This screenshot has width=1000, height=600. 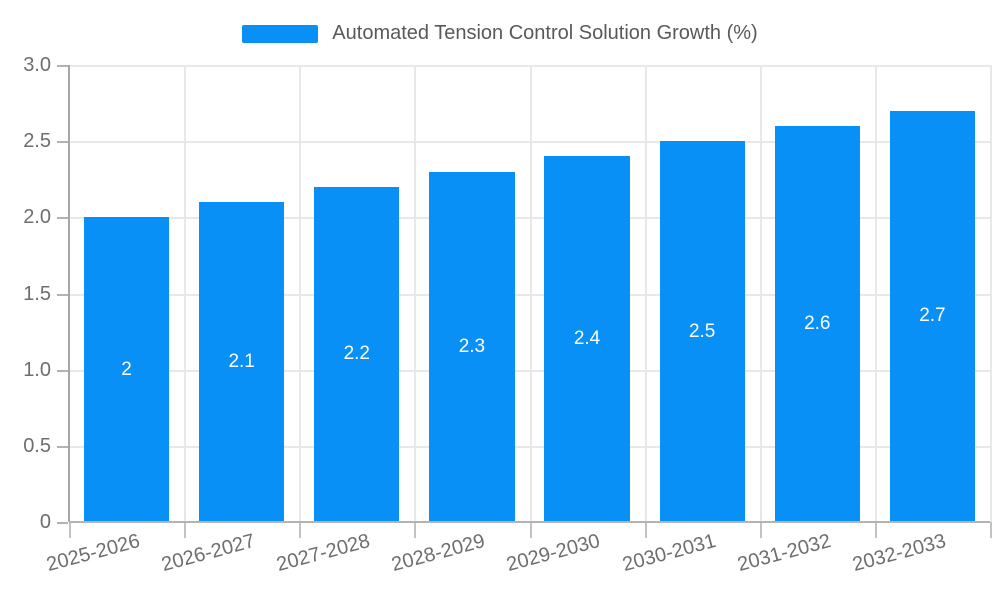 I want to click on x-tick-label: 2031-2032, so click(x=784, y=553).